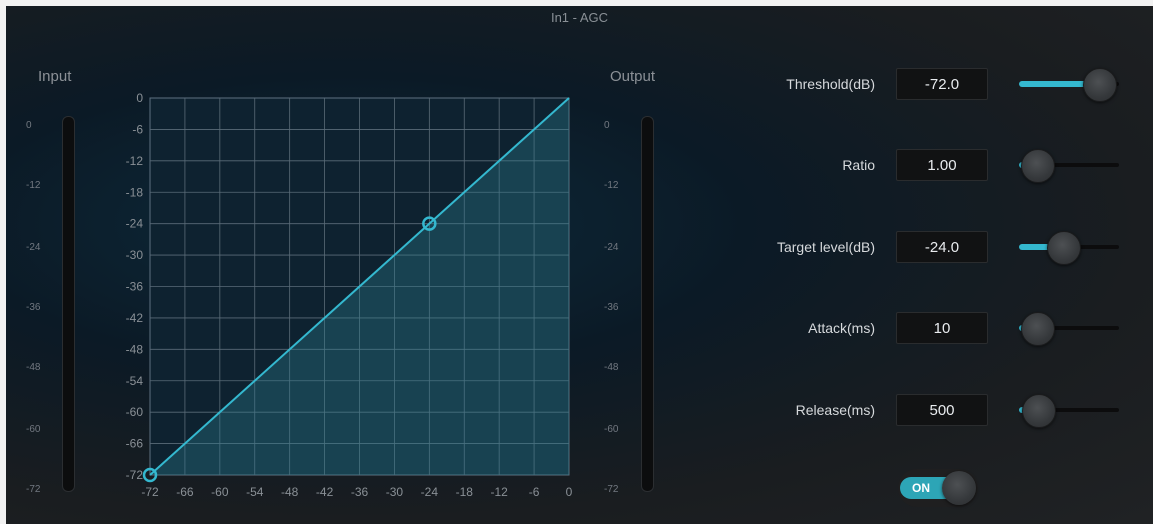 The width and height of the screenshot is (1153, 524). Describe the element at coordinates (325, 492) in the screenshot. I see `x-axis-tick-label: -42` at that location.